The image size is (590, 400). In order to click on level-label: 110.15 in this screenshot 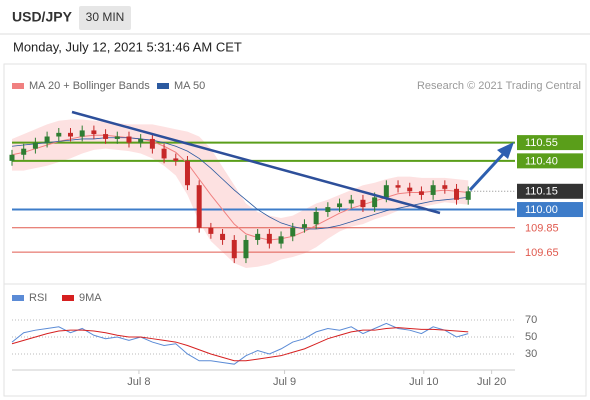, I will do `click(541, 192)`.